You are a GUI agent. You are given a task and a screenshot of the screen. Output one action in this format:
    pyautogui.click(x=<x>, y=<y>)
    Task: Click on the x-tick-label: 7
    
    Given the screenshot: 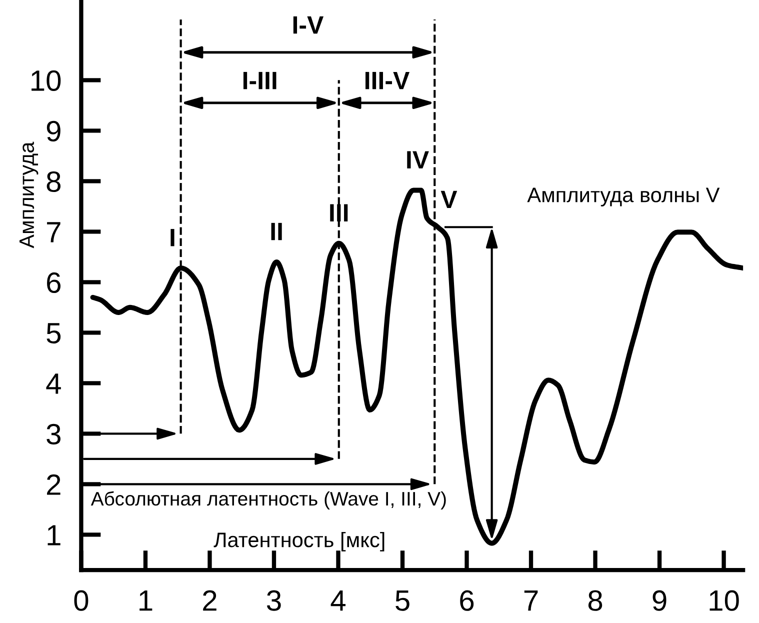 What is the action you would take?
    pyautogui.click(x=531, y=600)
    